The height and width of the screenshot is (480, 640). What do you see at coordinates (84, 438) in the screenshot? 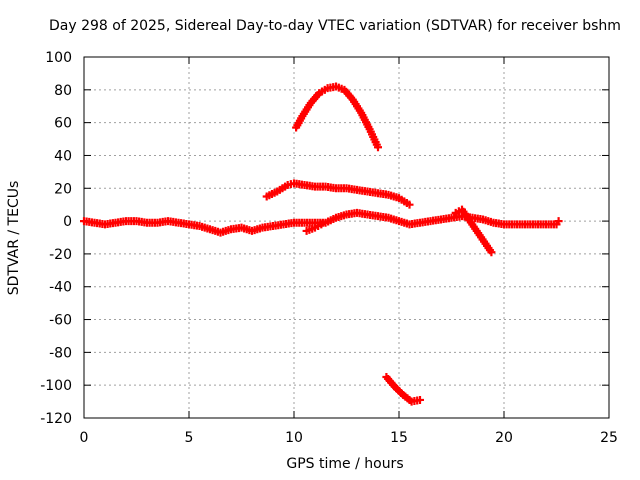
I see `x-tick-label: 0` at bounding box center [84, 438].